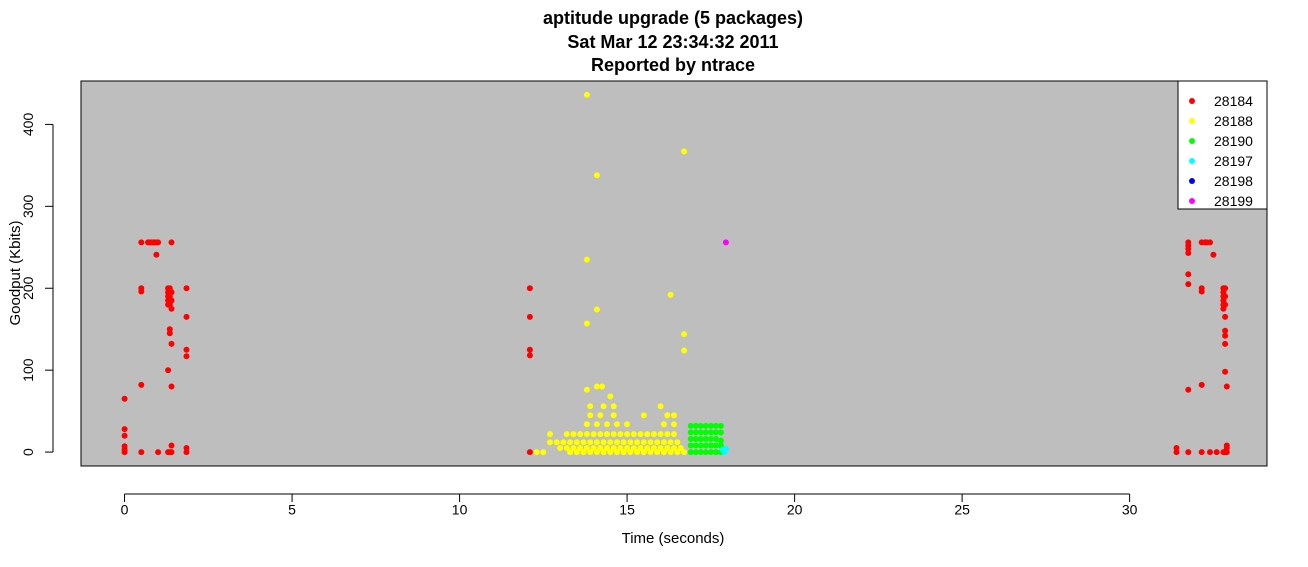  Describe the element at coordinates (962, 509) in the screenshot. I see `x-tick-label-5: 25` at that location.